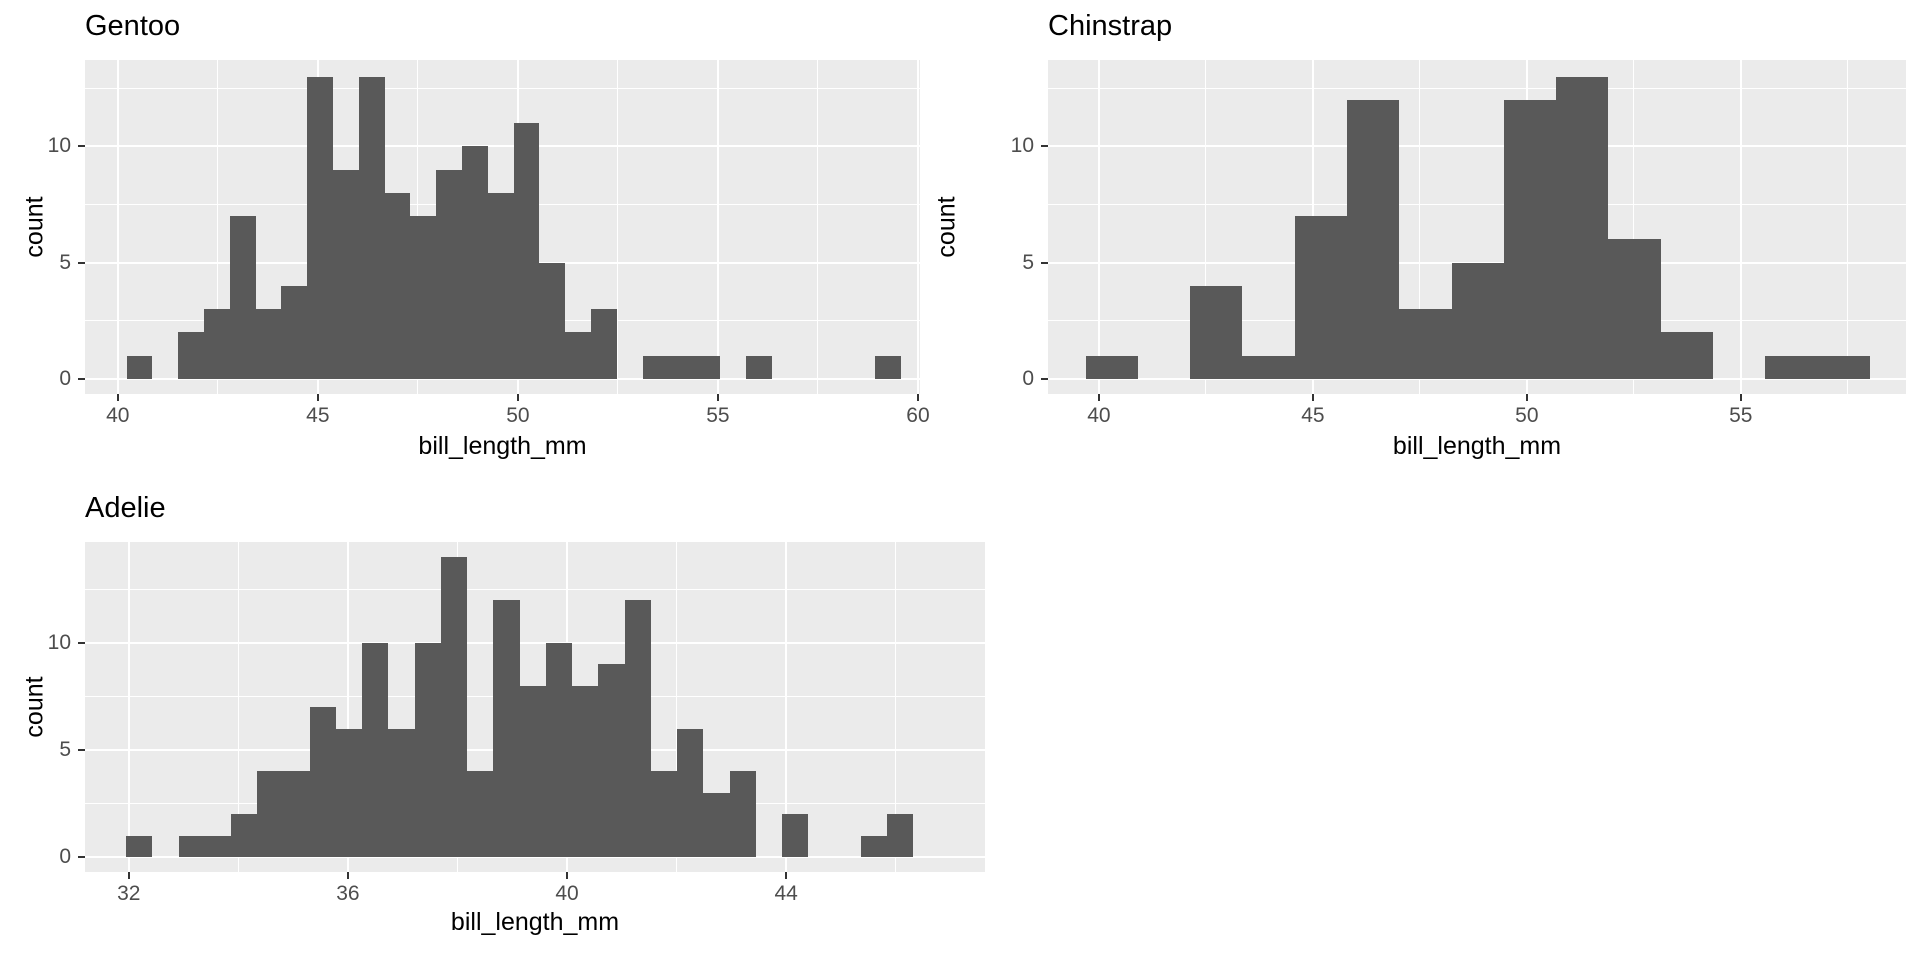  Describe the element at coordinates (918, 415) in the screenshot. I see `x-tick-label: 60` at that location.